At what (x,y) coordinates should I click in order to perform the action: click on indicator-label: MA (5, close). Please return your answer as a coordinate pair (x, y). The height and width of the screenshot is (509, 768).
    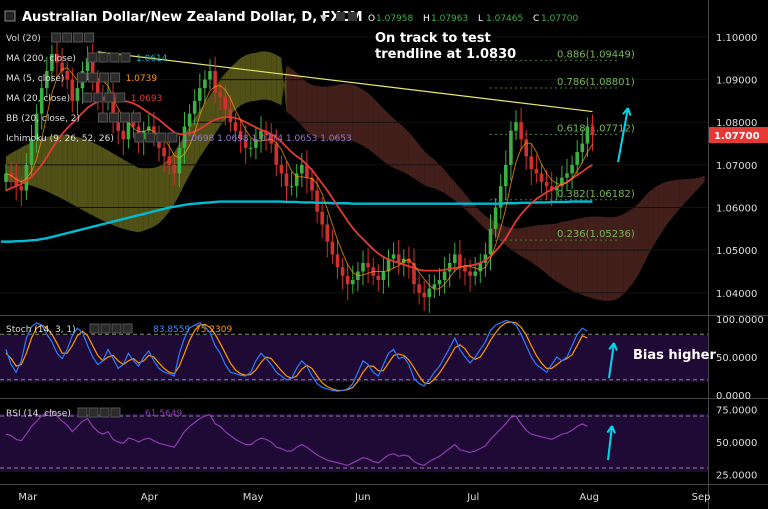
    Looking at the image, I should click on (35, 79).